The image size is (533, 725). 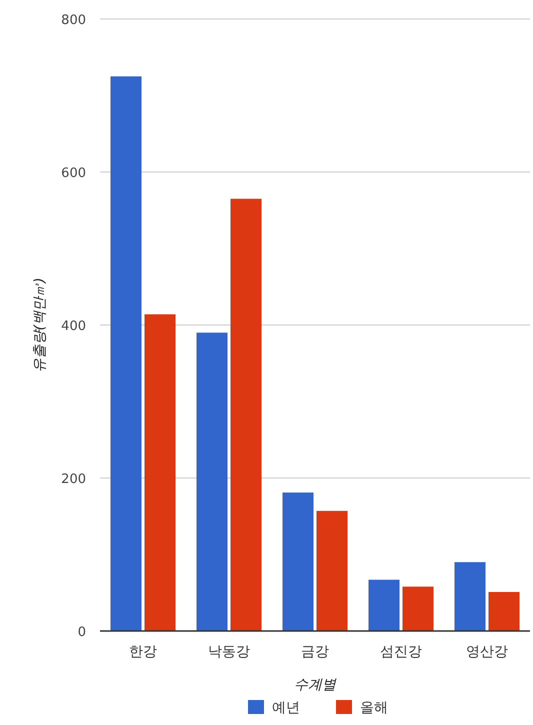 I want to click on x-tick-label: 낙동강, so click(x=229, y=652).